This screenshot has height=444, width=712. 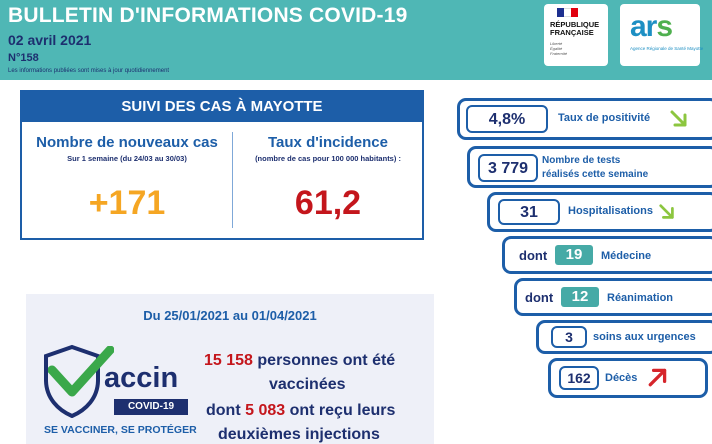 What do you see at coordinates (595, 174) in the screenshot?
I see `tests-label-line2: réalisés cette semaine` at bounding box center [595, 174].